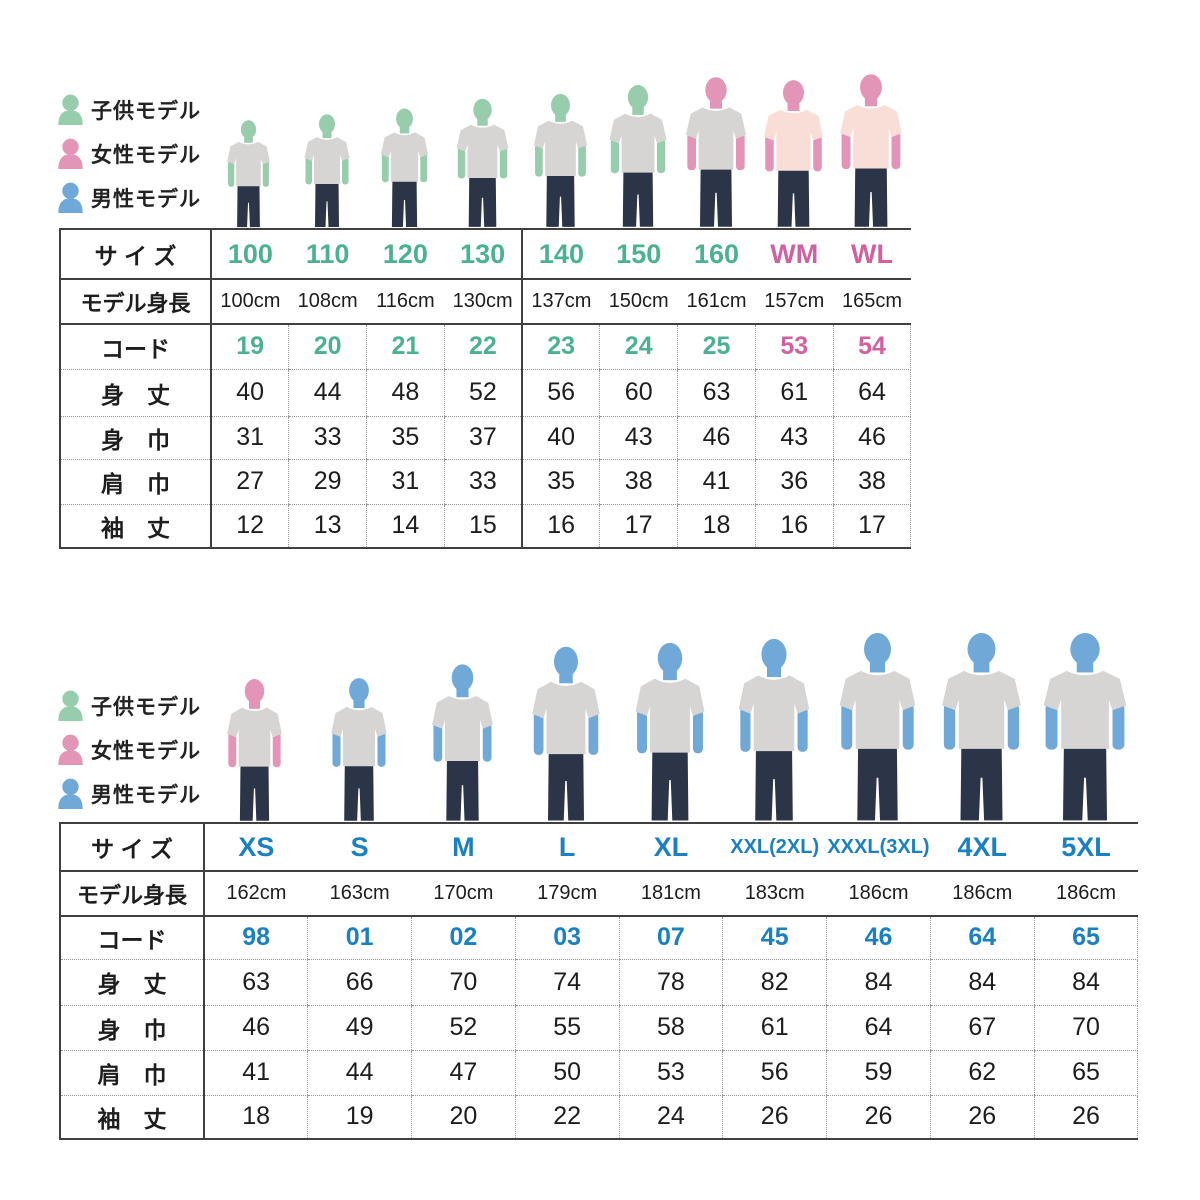 The width and height of the screenshot is (1200, 1200). Describe the element at coordinates (483, 438) in the screenshot. I see `body-width-cell: 37` at that location.